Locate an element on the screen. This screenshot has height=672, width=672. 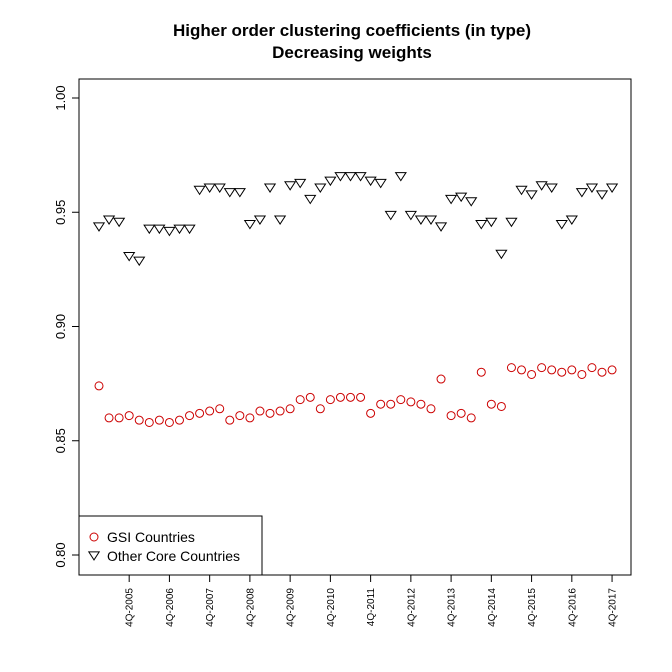
x-tick-label: 4Q-2008 is located at coordinates (250, 607).